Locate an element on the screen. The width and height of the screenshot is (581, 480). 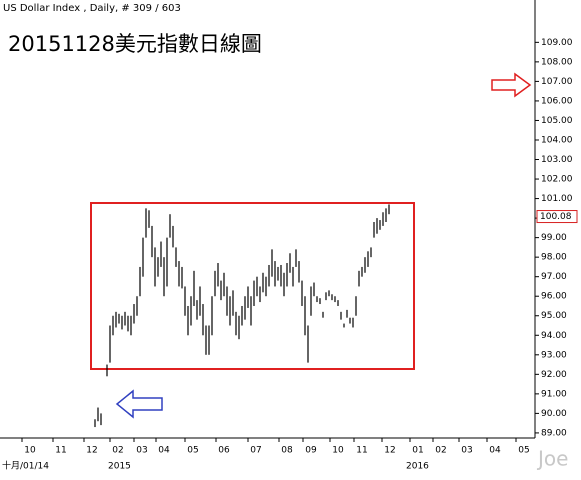
y-tick-label: 93.00 is located at coordinates (554, 355).